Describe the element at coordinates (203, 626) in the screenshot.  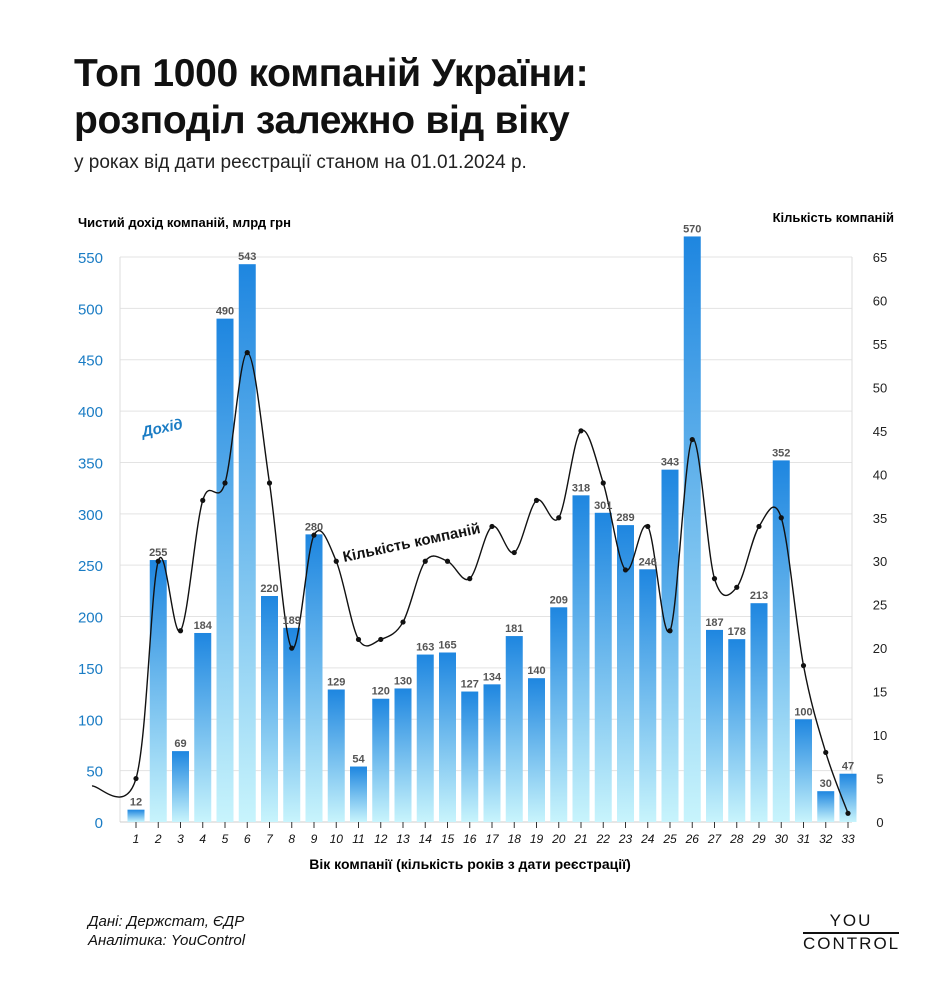
I see `bar-value-label: 184` at that location.